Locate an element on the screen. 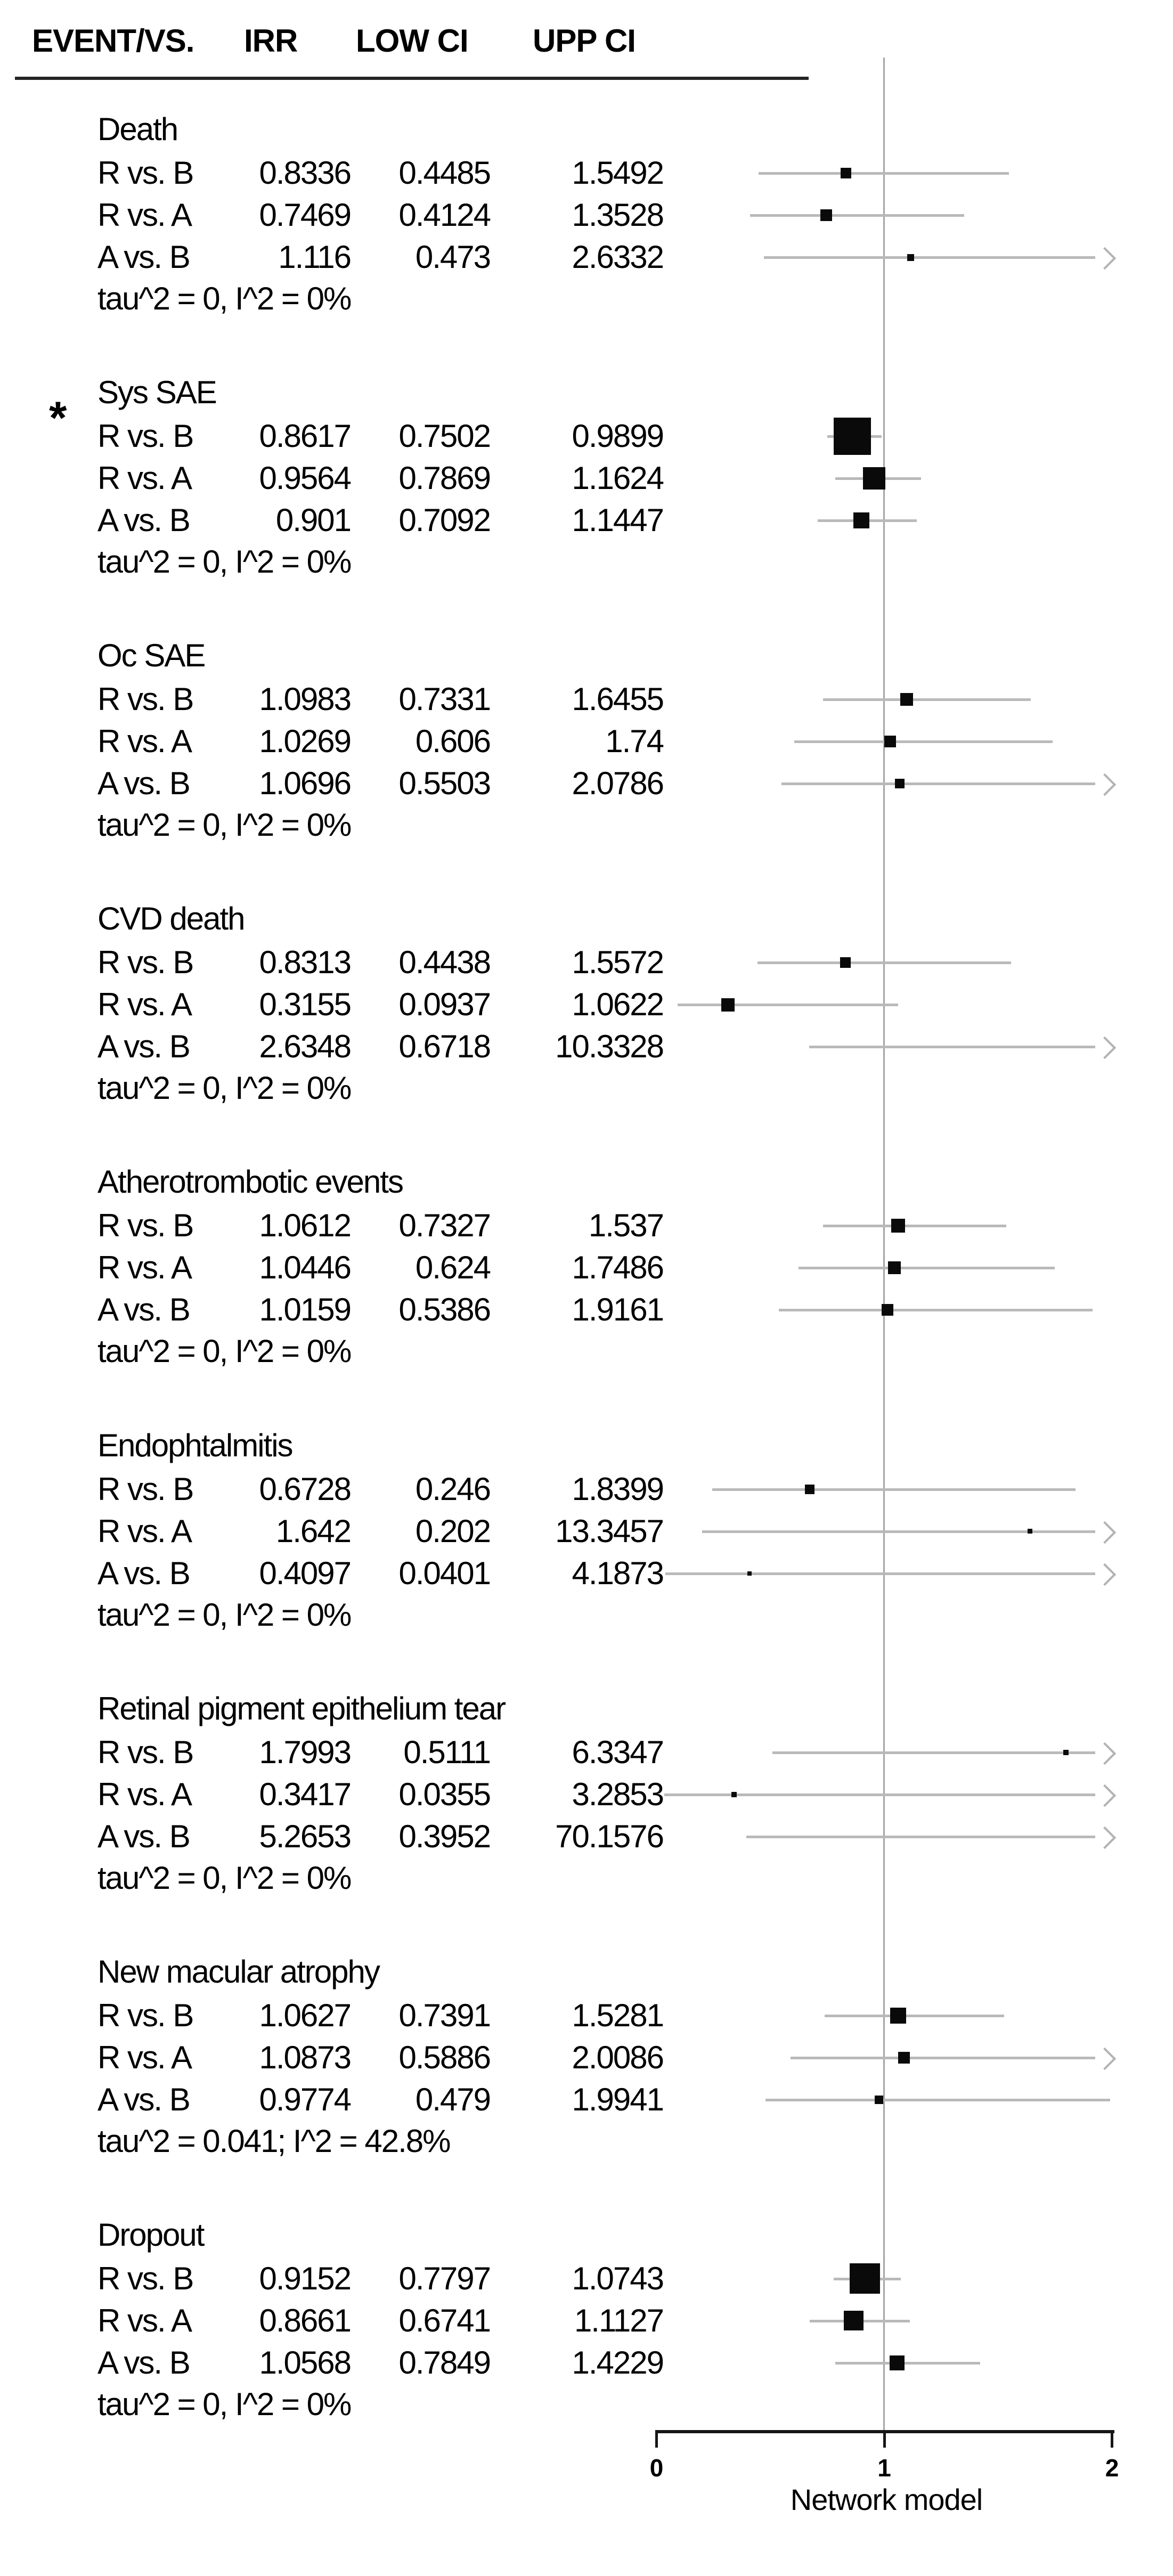 Image resolution: width=1173 pixels, height=2576 pixels. upp-ci-value: 1.5572 is located at coordinates (618, 963).